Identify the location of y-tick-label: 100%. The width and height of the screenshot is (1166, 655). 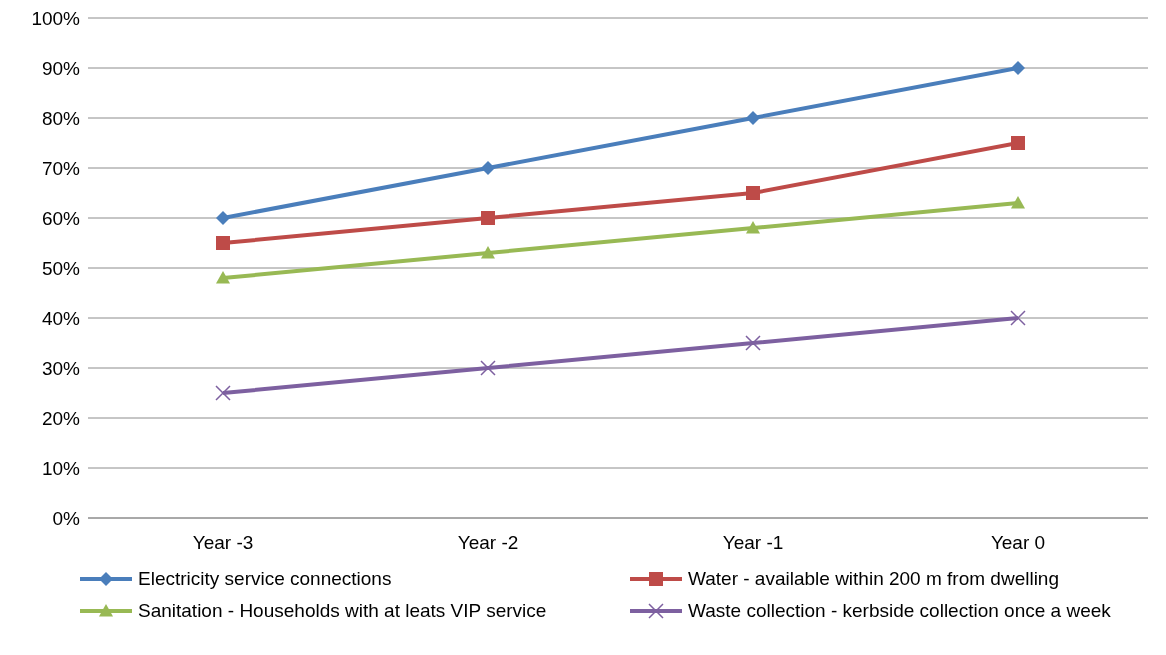
(56, 18).